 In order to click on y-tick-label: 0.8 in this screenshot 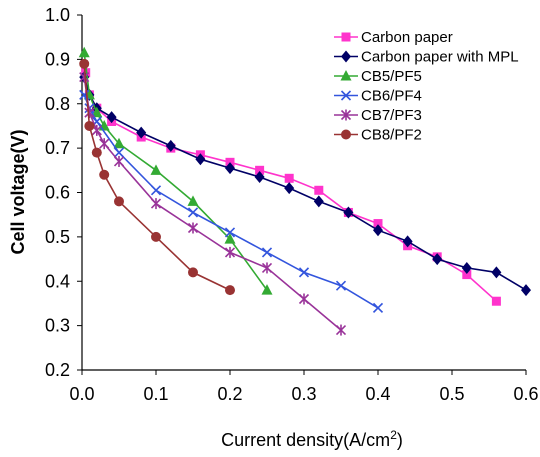, I will do `click(57, 104)`.